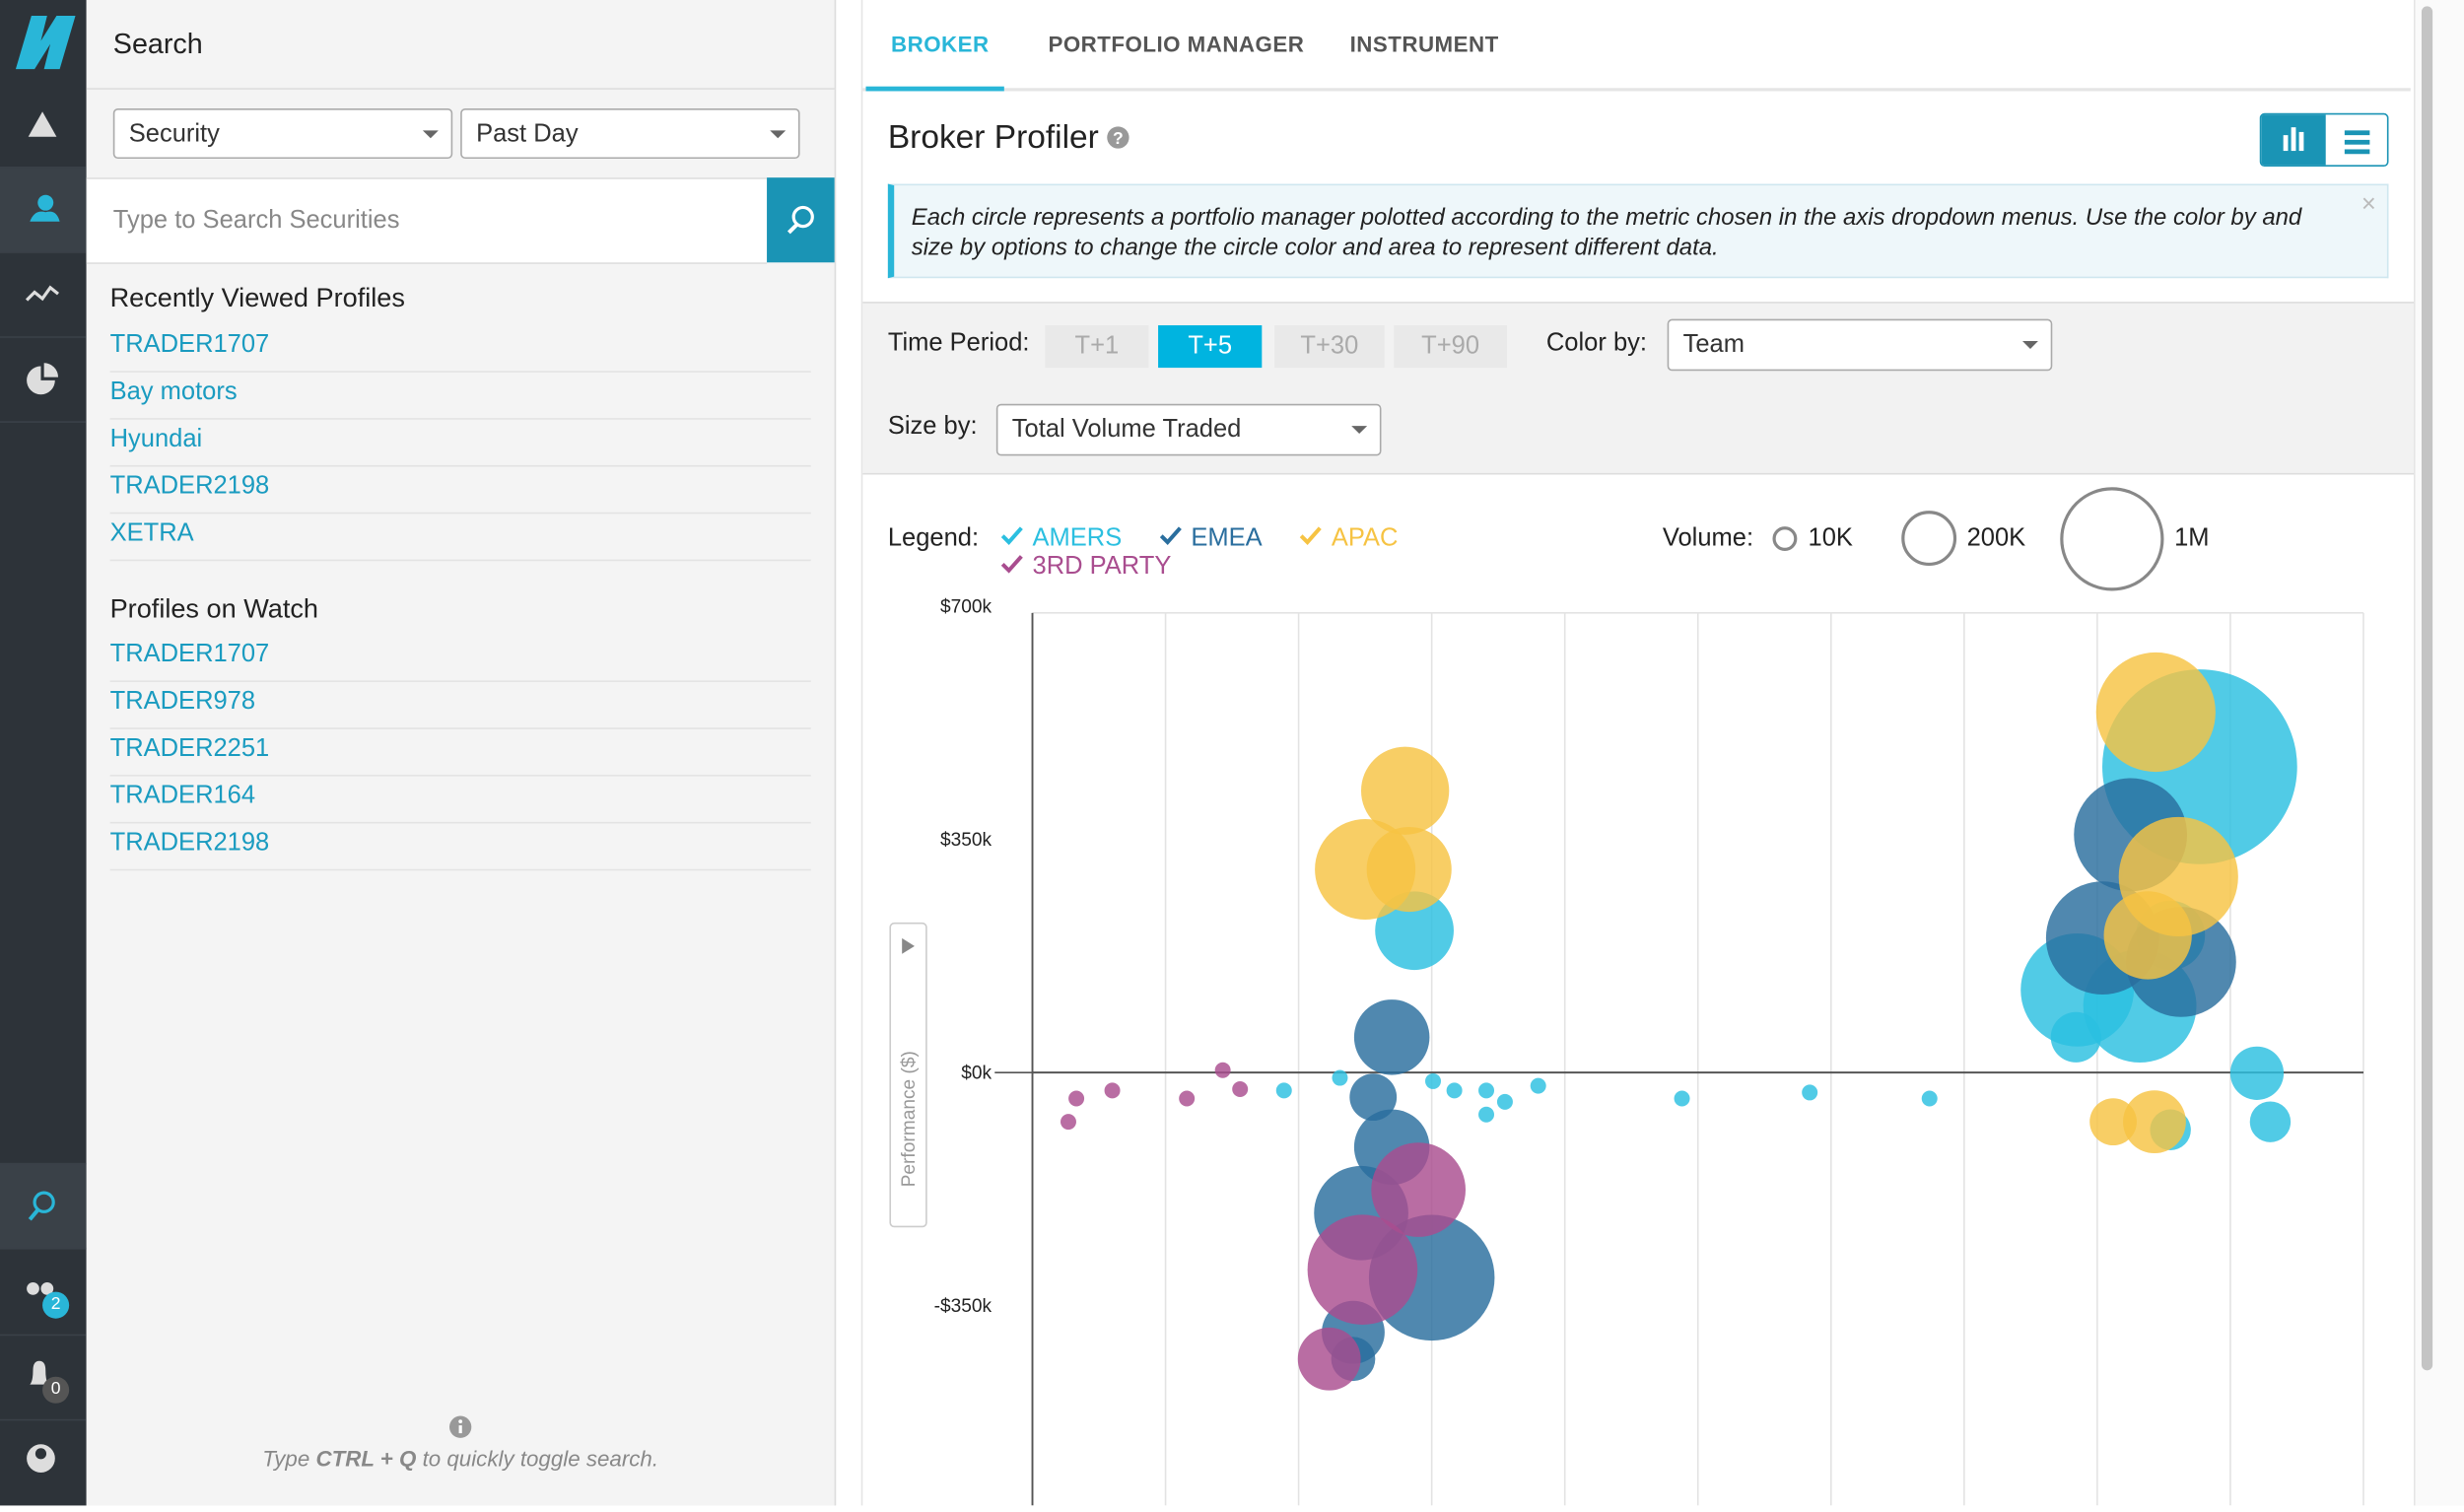  Describe the element at coordinates (1424, 44) in the screenshot. I see `tab: INSTRUMENT` at that location.